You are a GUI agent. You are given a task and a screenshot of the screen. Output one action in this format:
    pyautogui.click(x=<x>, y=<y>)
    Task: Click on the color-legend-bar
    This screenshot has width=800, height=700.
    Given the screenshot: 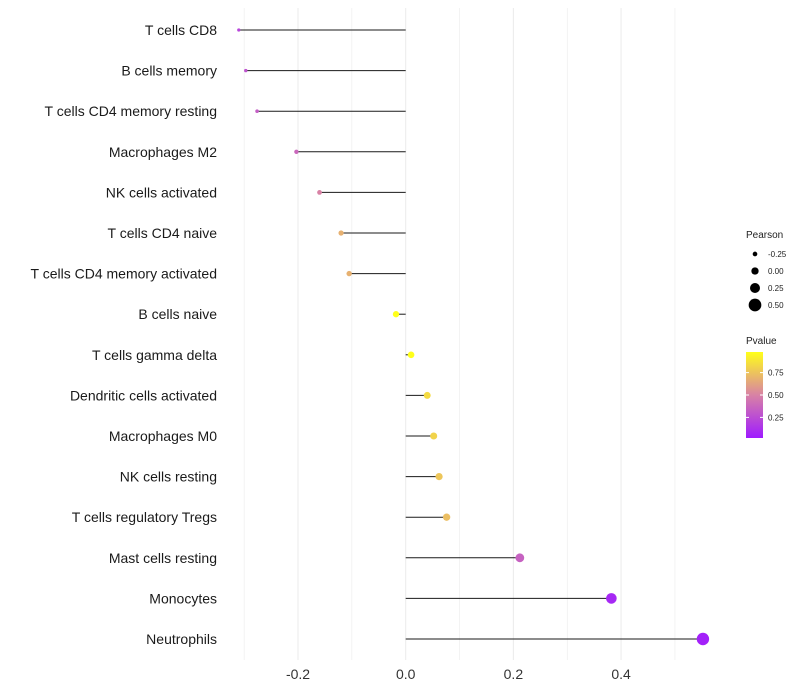 What is the action you would take?
    pyautogui.click(x=754, y=395)
    